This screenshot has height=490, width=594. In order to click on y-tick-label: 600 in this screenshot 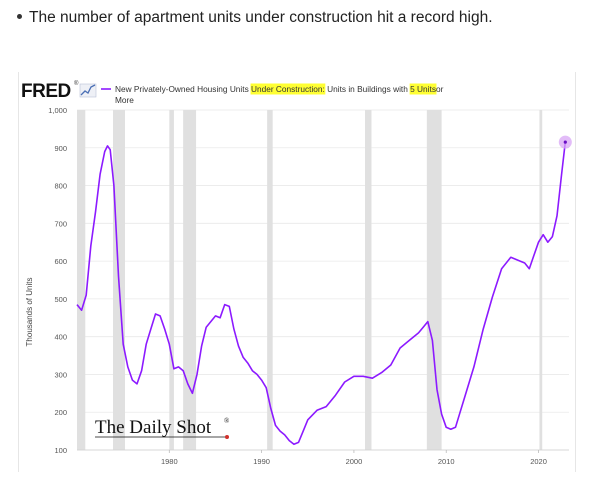, I will do `click(60, 261)`.